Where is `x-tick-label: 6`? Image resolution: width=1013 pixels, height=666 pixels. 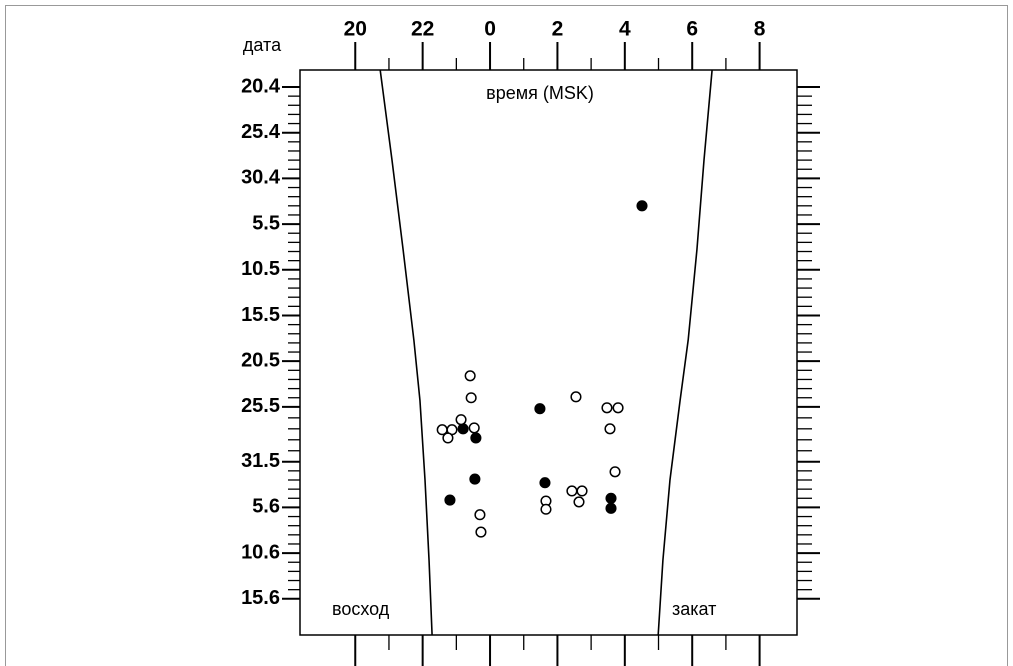
x-tick-label: 6 is located at coordinates (692, 29).